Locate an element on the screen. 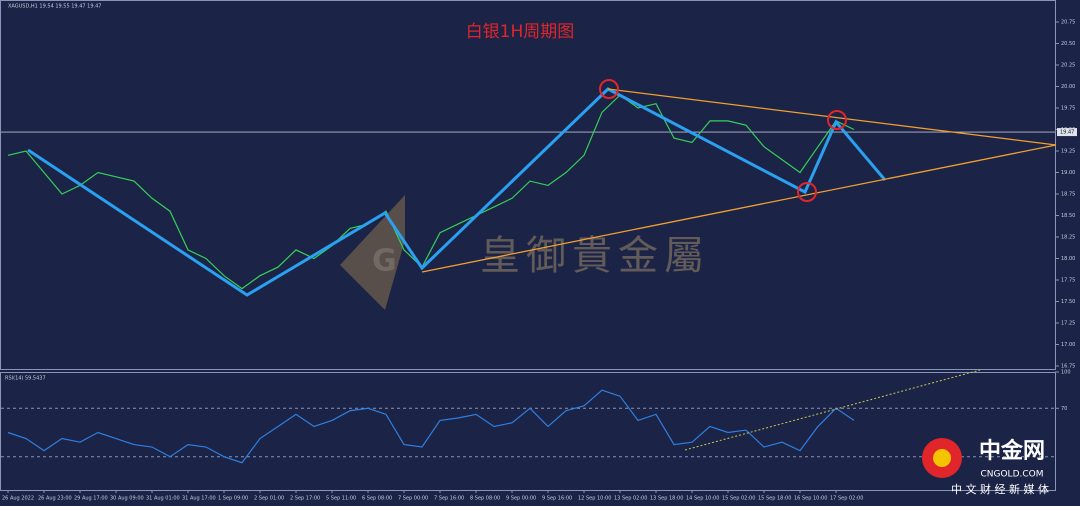 Image resolution: width=1080 pixels, height=506 pixels. x-tick-label: 7 Sep 16:00 is located at coordinates (449, 499).